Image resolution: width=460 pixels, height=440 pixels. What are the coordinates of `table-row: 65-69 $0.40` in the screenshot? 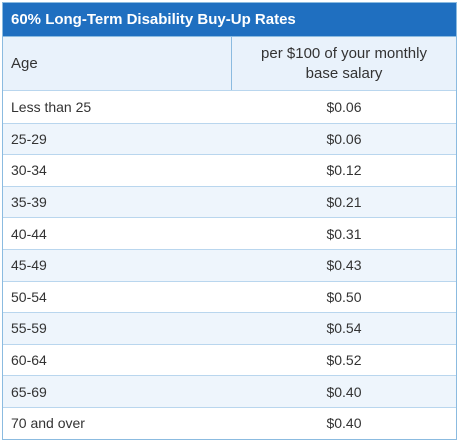 It's located at (229, 391).